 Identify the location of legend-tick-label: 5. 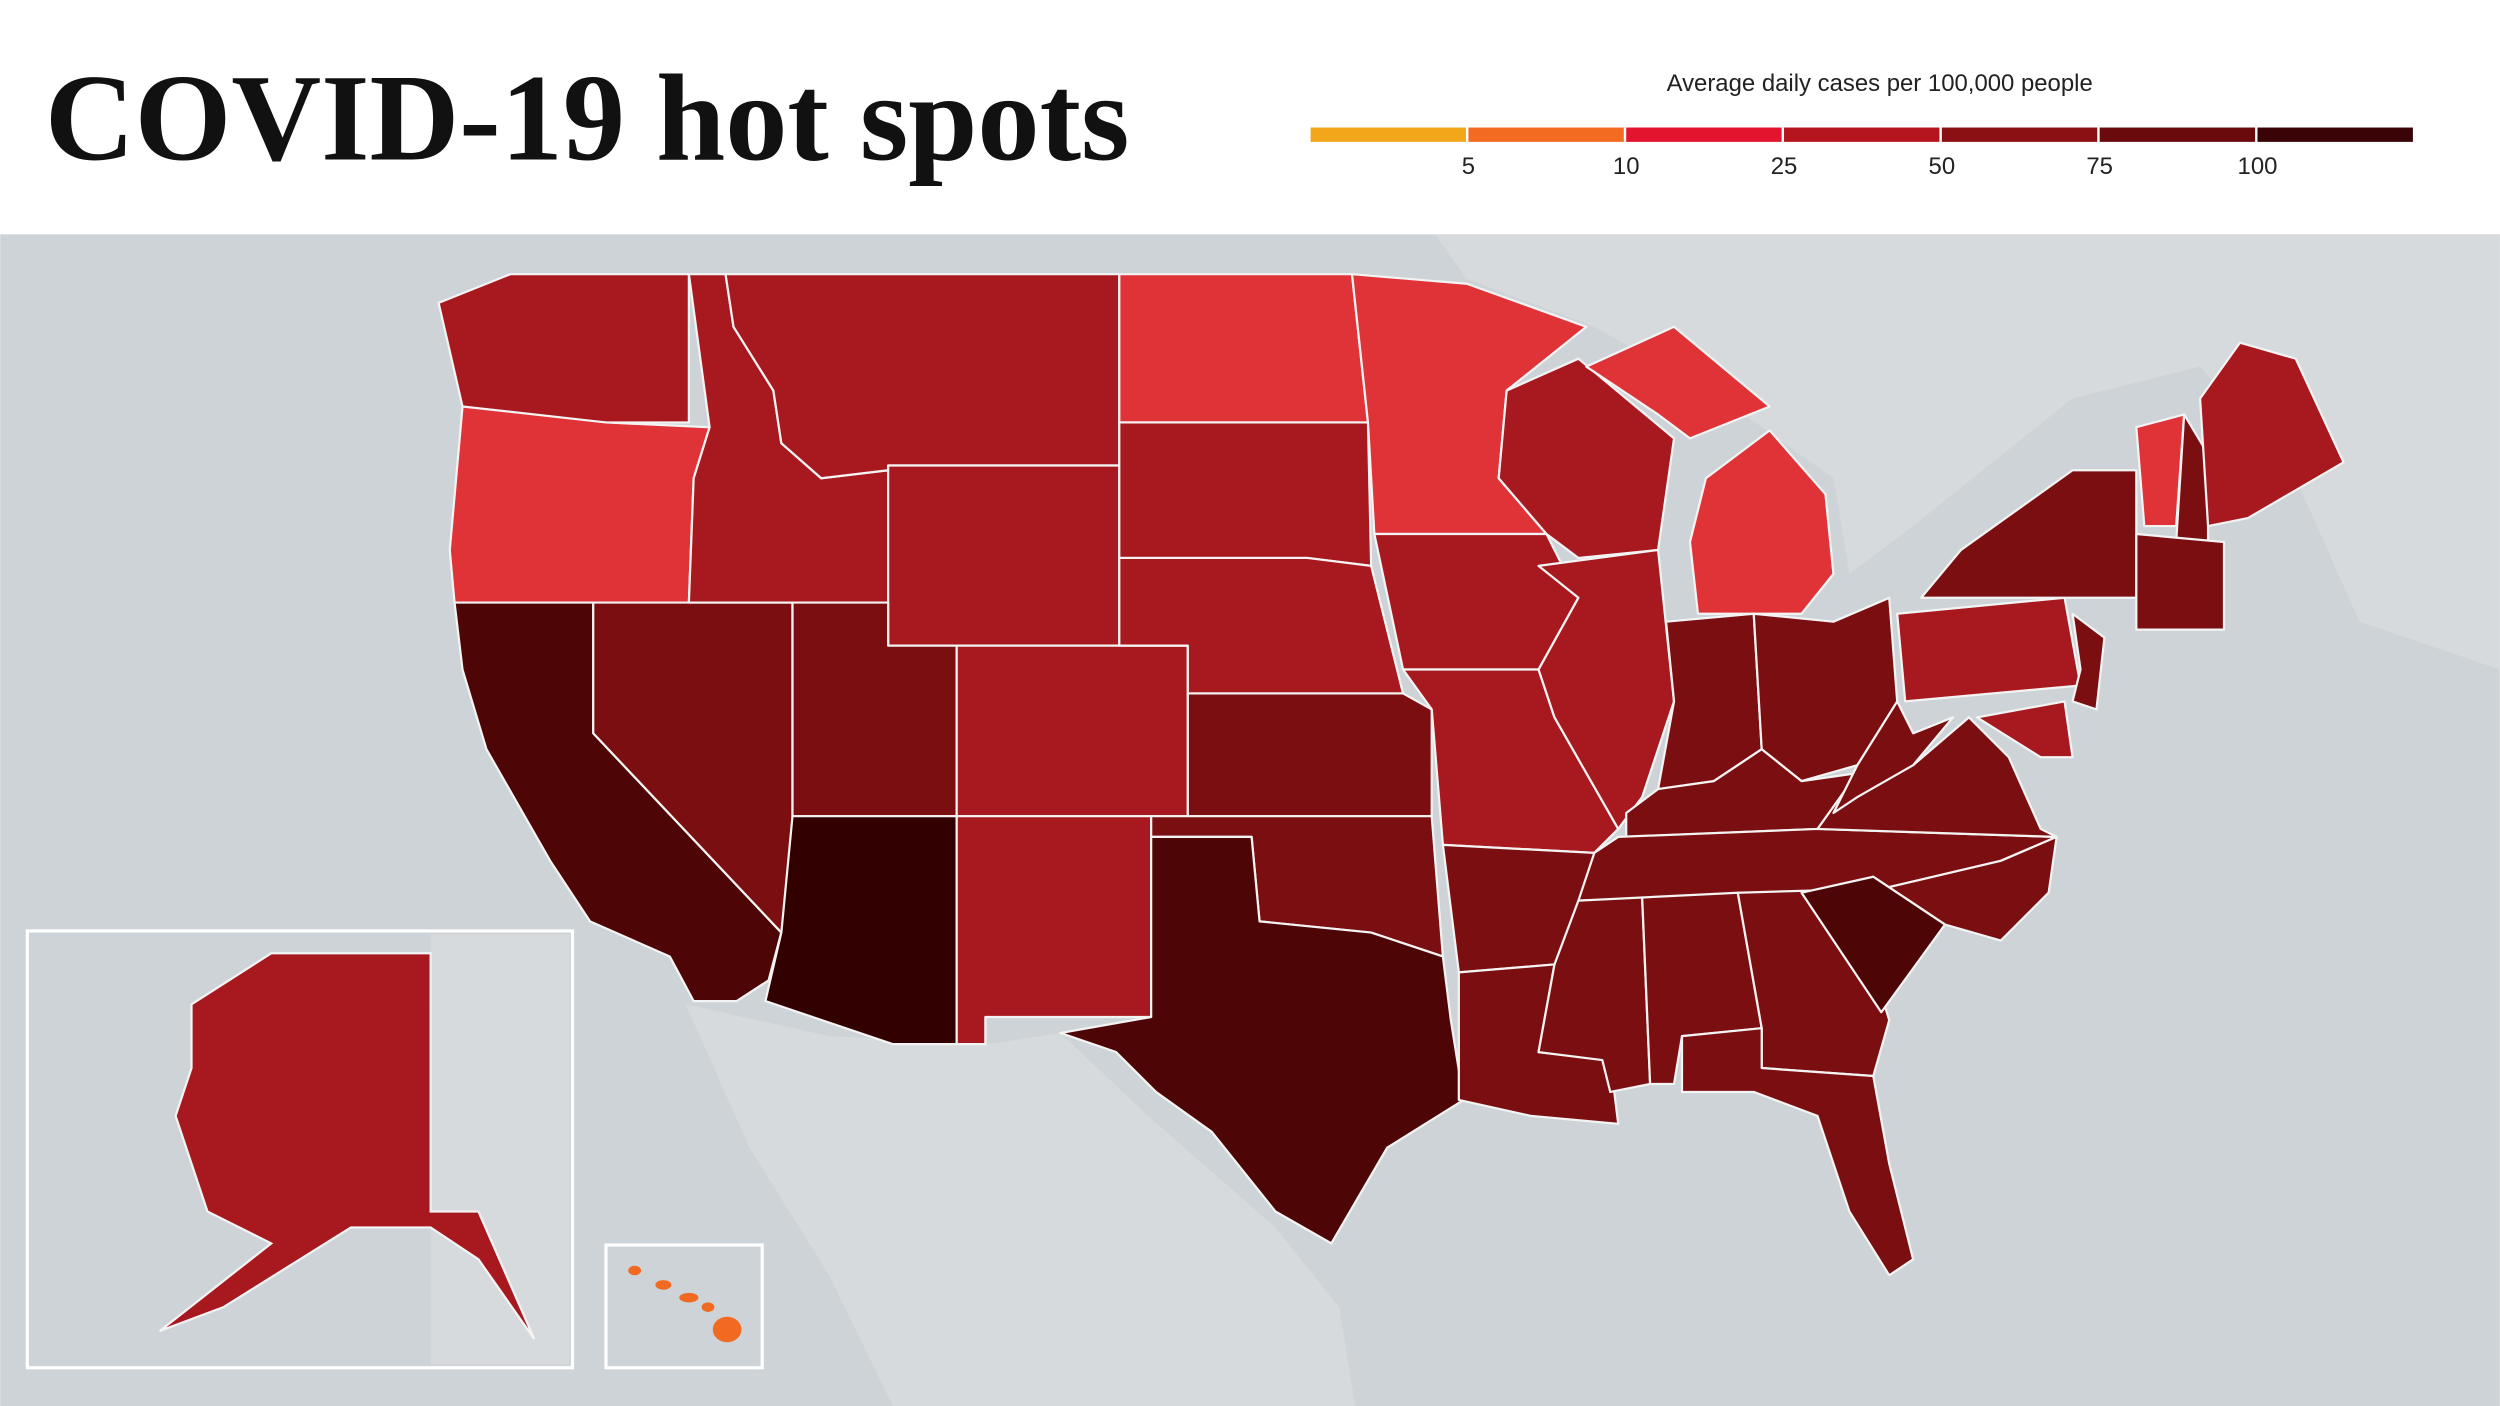
(1468, 166).